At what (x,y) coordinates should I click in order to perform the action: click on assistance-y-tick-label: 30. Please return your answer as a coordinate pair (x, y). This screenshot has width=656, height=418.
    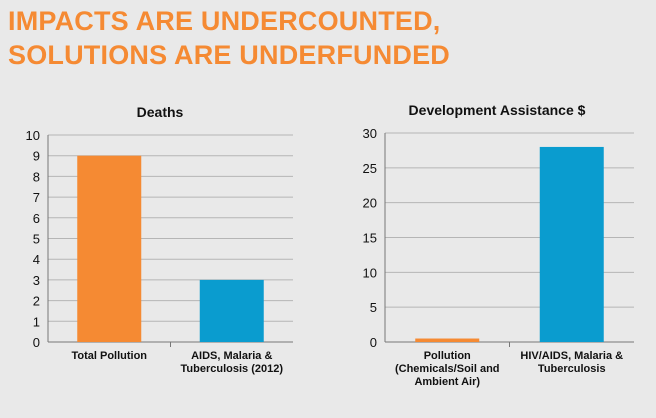
    Looking at the image, I should click on (370, 133).